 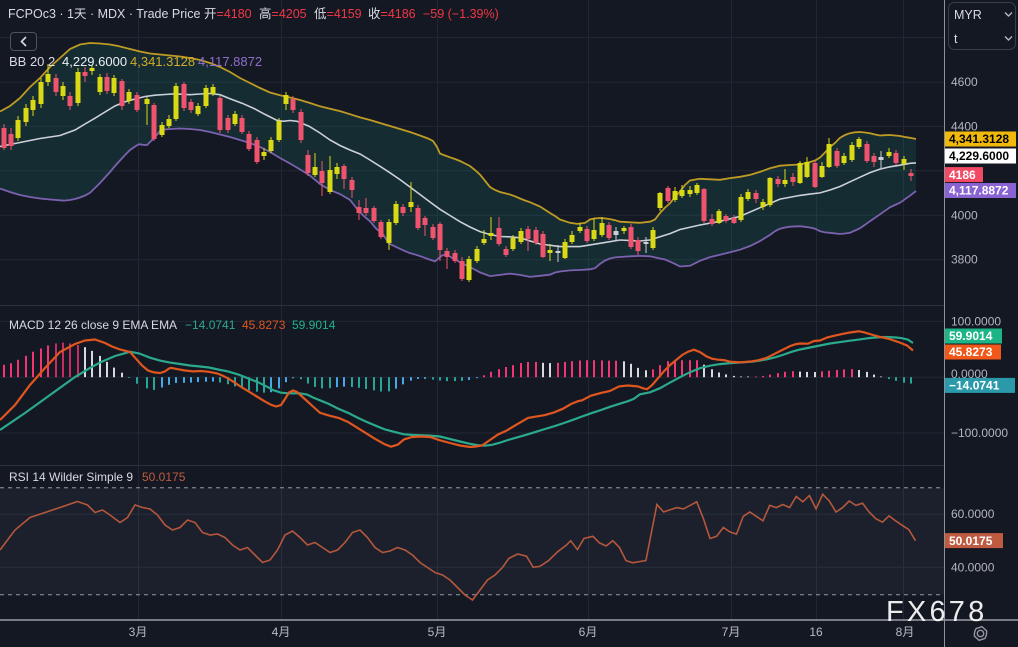 What do you see at coordinates (971, 352) in the screenshot?
I see `svg-text: 45.8273` at bounding box center [971, 352].